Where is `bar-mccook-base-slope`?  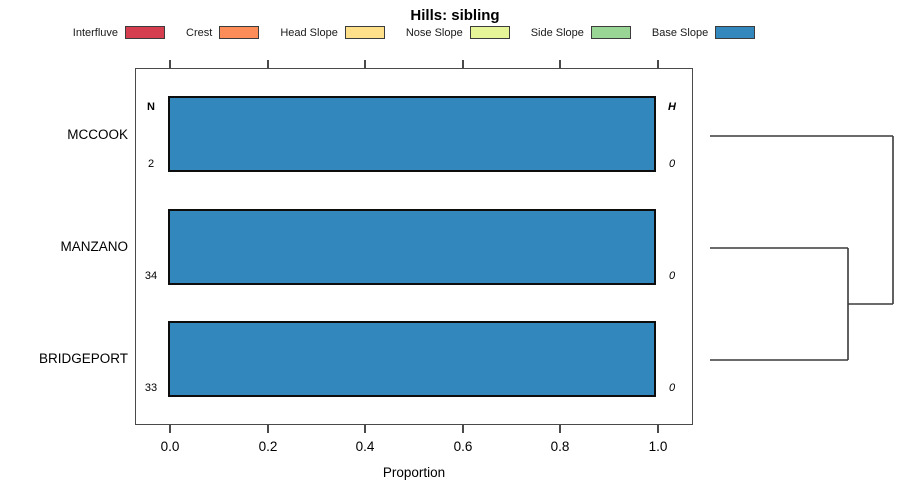
bar-mccook-base-slope is located at coordinates (412, 134).